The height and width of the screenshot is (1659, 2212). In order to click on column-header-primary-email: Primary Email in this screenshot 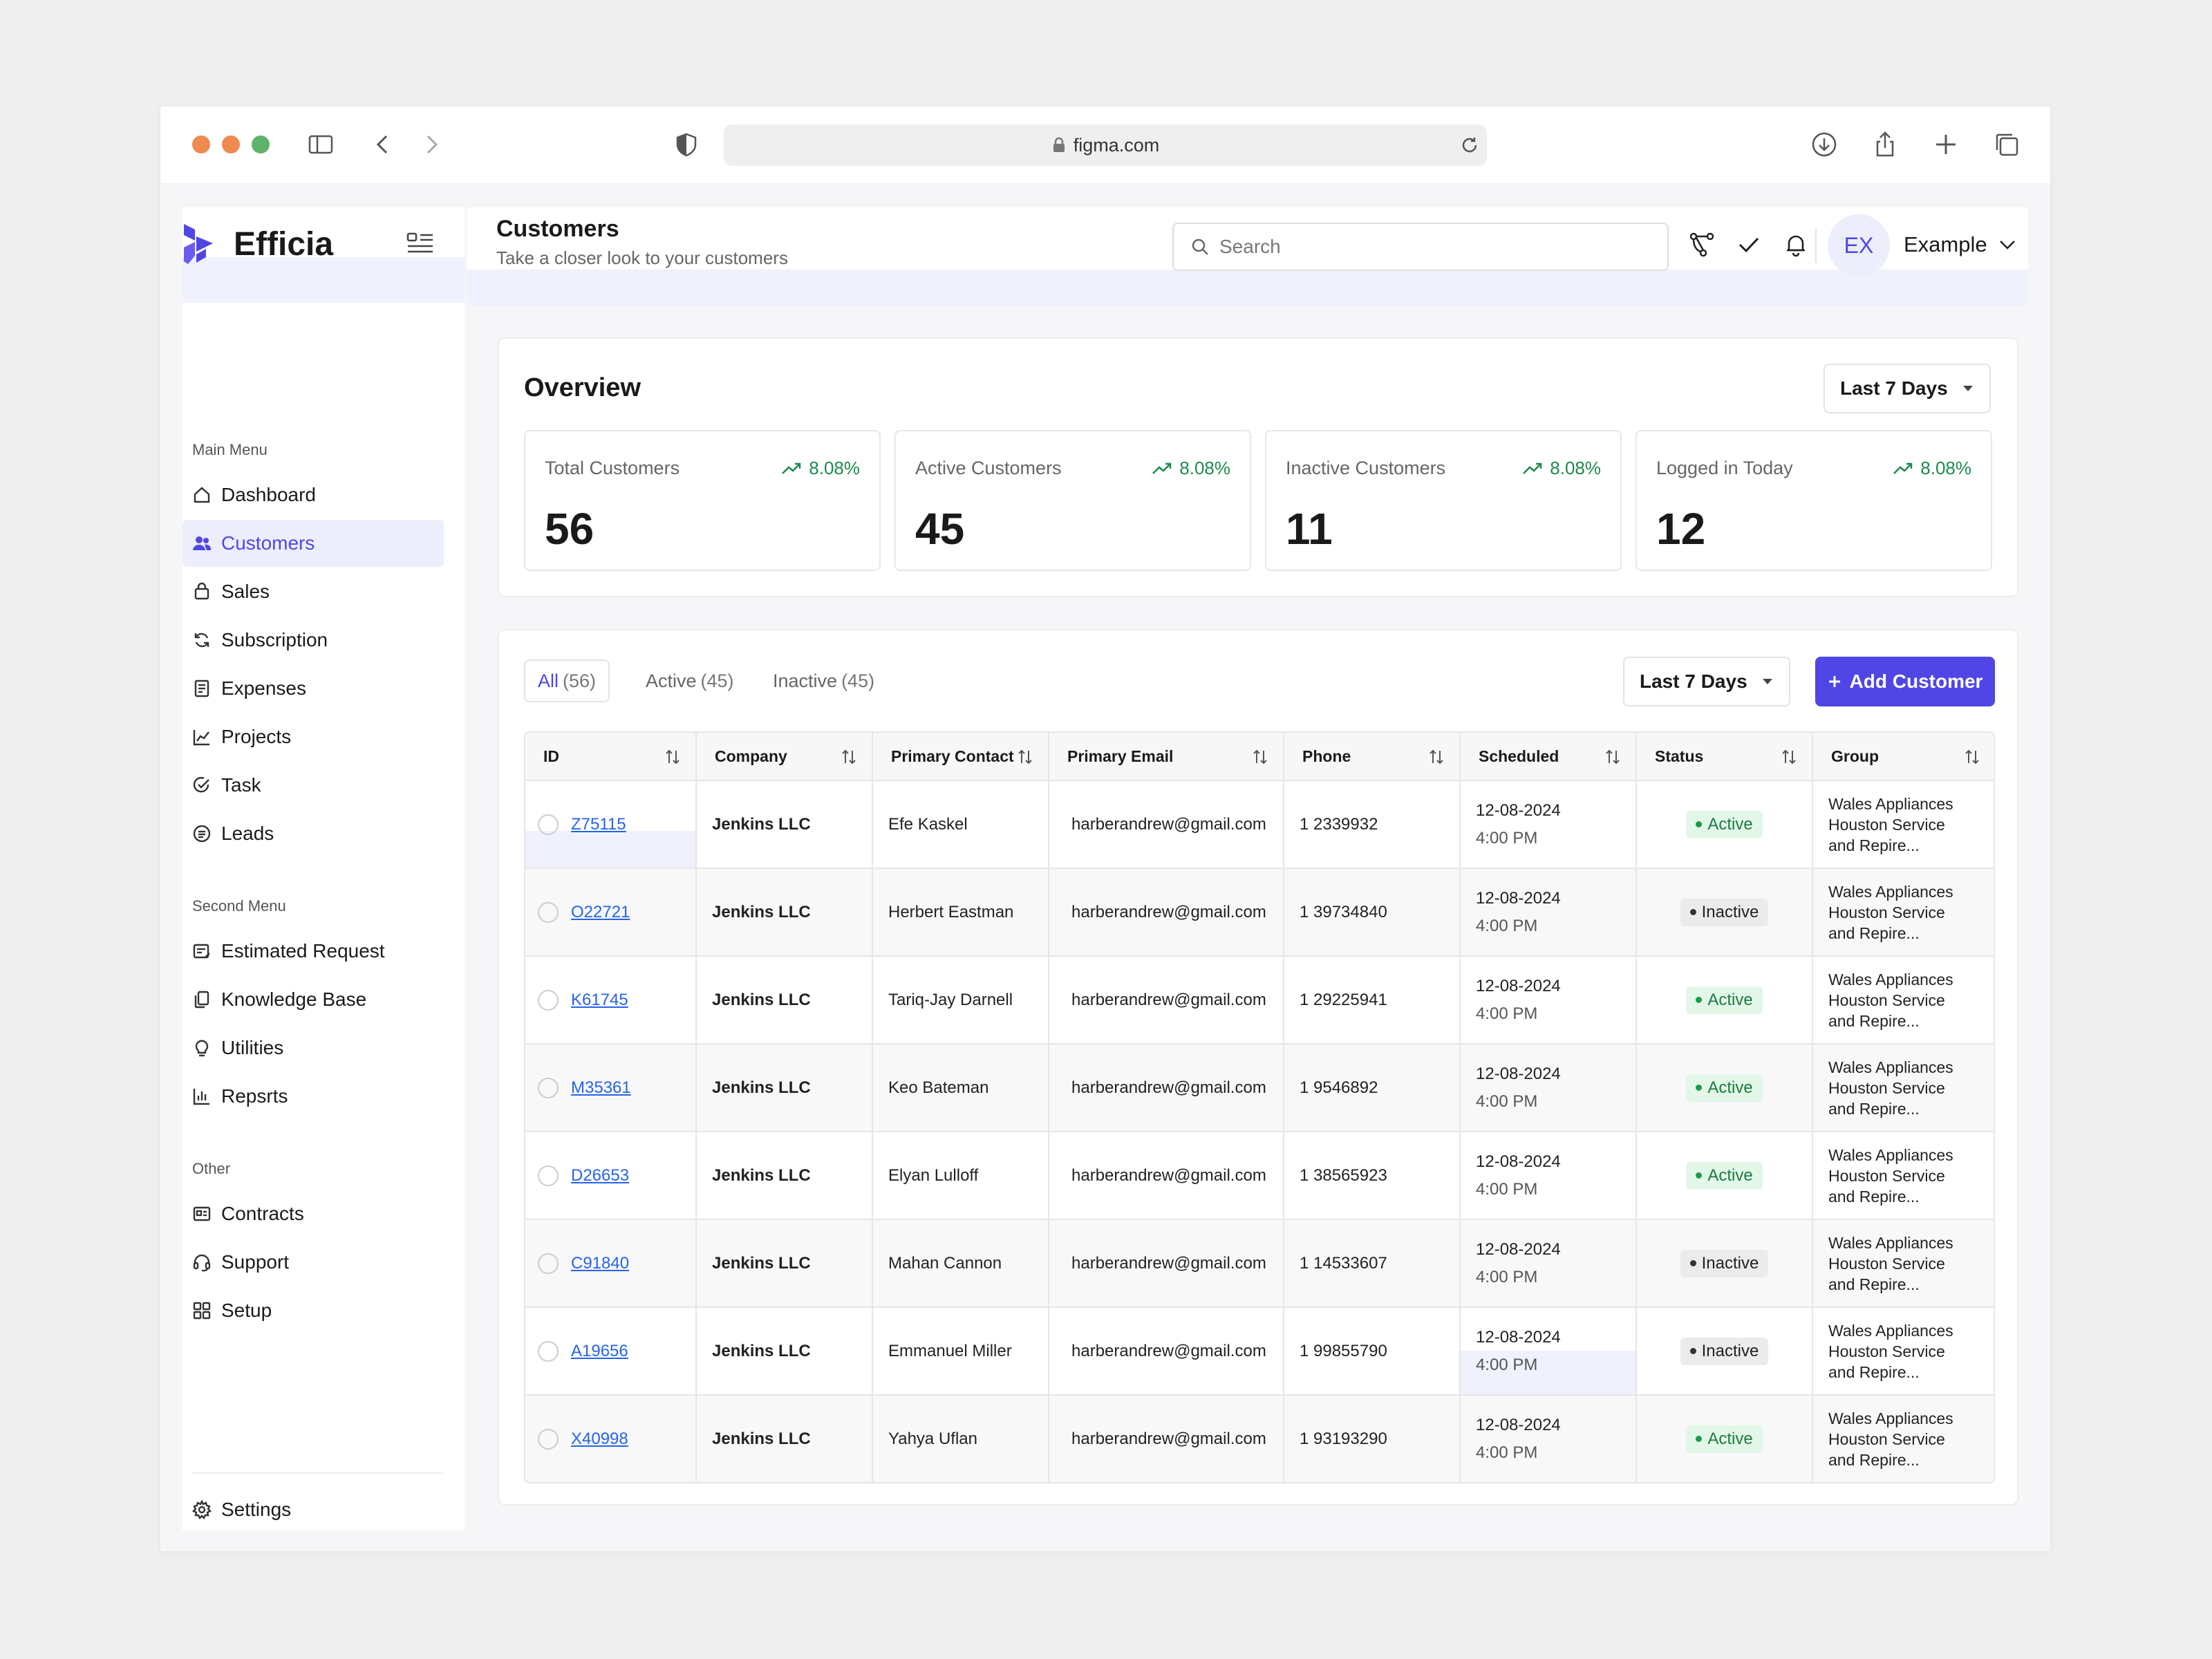, I will do `click(1166, 757)`.